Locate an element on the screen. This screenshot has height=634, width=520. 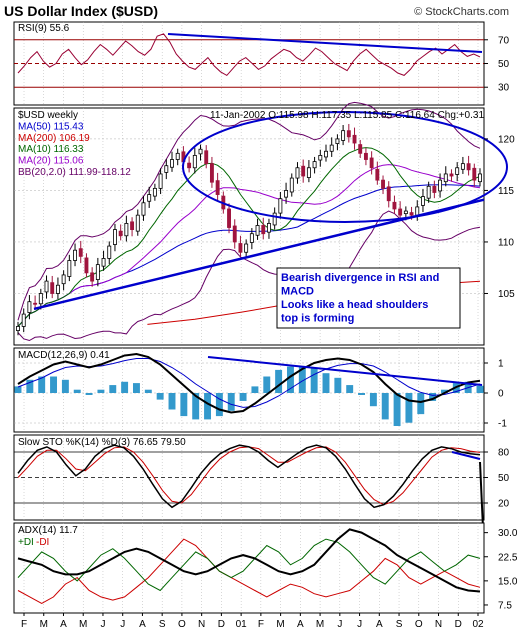
y-tick-label: 115 is located at coordinates (506, 191).